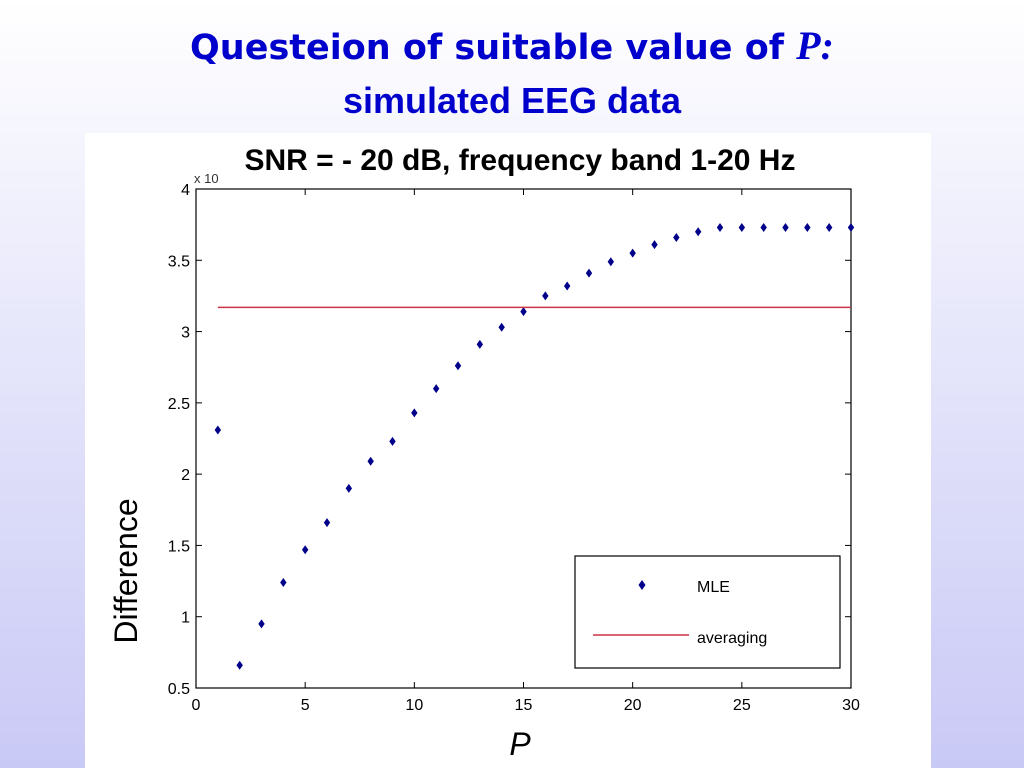 Image resolution: width=1024 pixels, height=773 pixels. Describe the element at coordinates (179, 546) in the screenshot. I see `y-tick-label: 1.5` at that location.